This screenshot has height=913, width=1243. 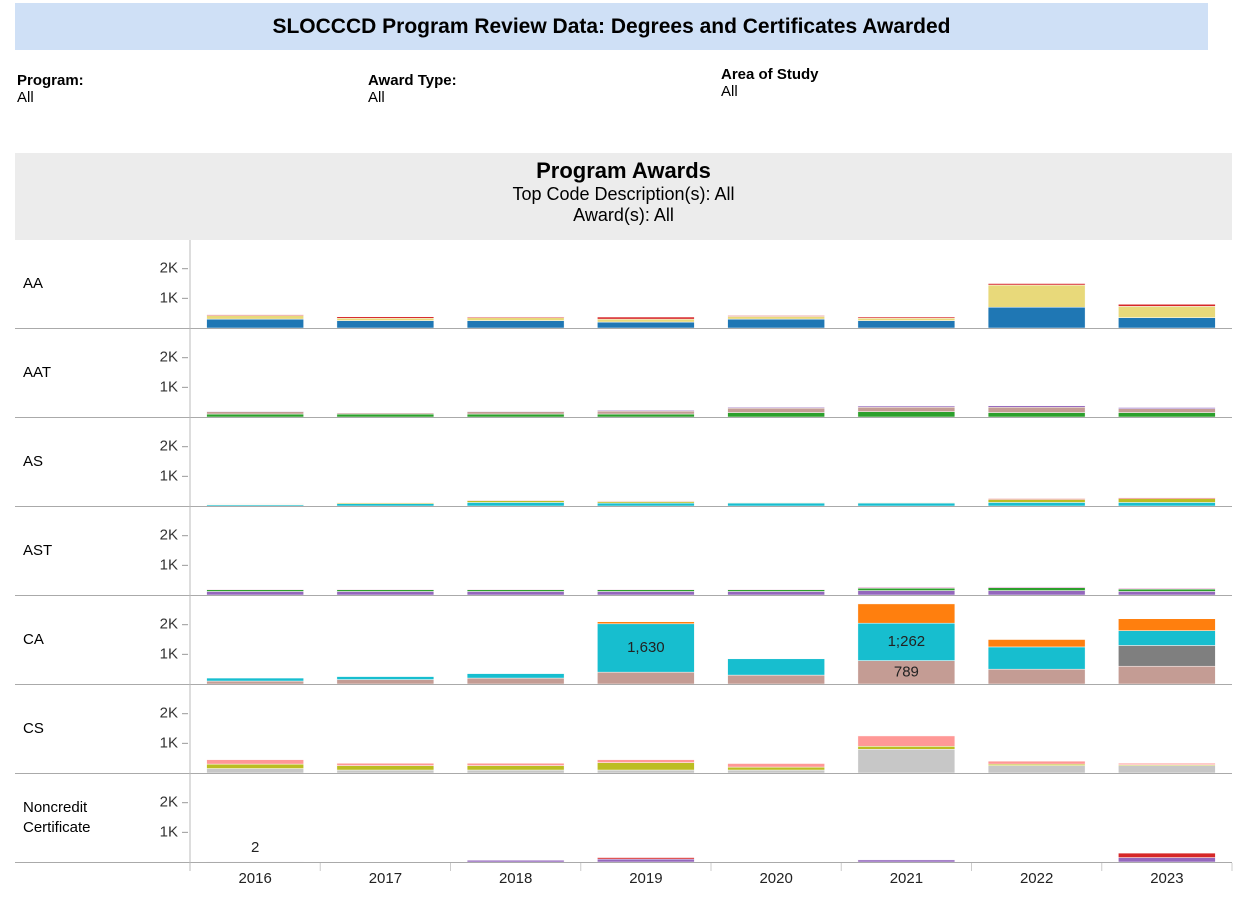 What do you see at coordinates (906, 671) in the screenshot?
I see `data-label: 789` at bounding box center [906, 671].